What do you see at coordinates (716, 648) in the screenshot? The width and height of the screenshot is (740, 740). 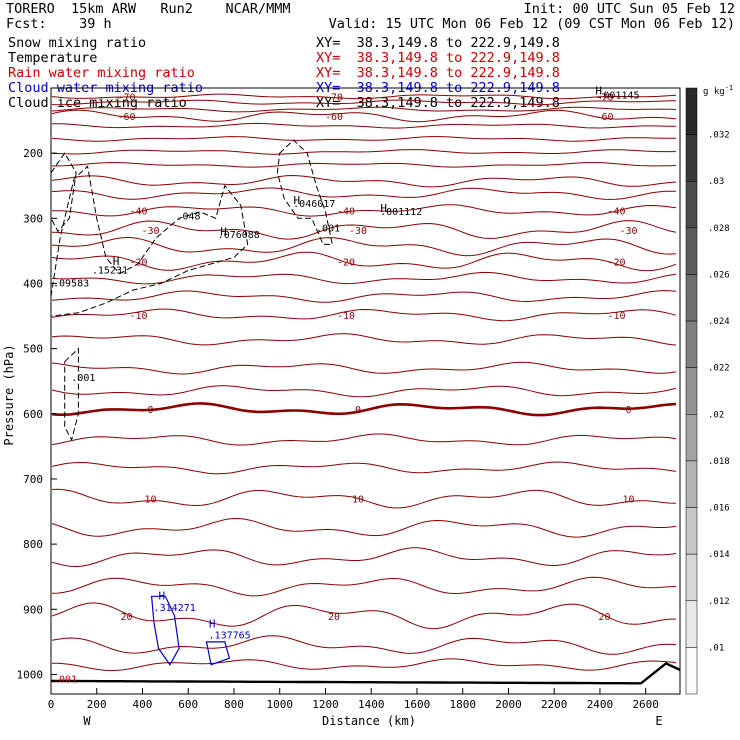 I see `colorbar-tick-label: .01` at bounding box center [716, 648].